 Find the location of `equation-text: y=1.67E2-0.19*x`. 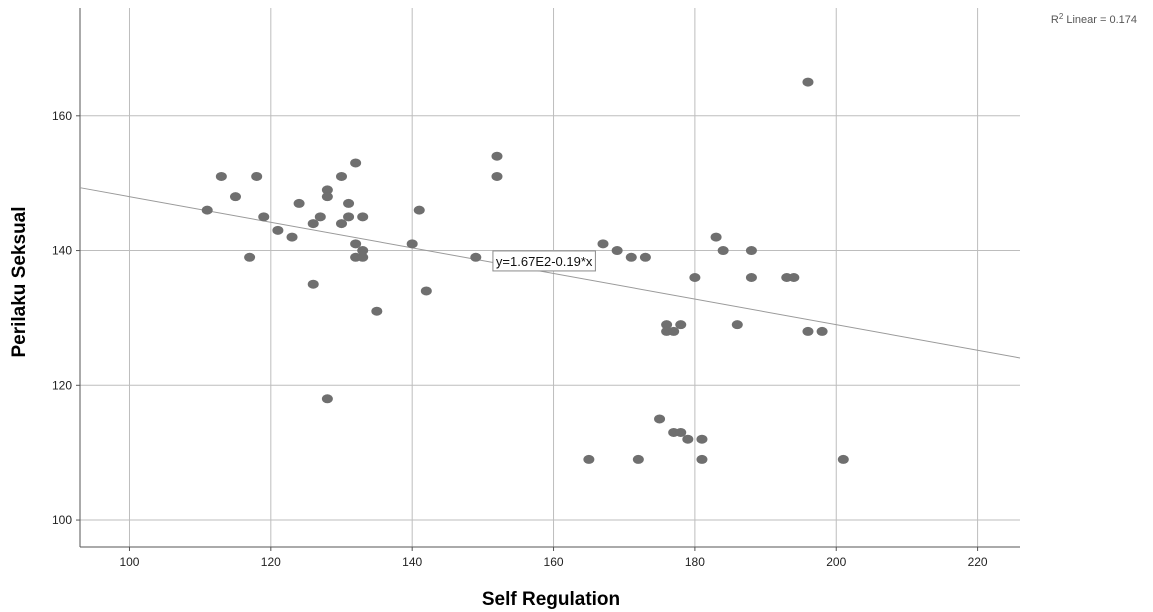

equation-text: y=1.67E2-0.19*x is located at coordinates (544, 261).